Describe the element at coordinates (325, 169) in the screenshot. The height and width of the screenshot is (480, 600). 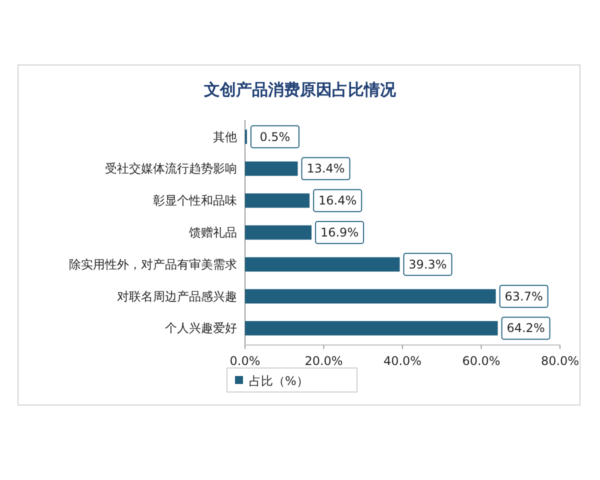
I see `data-label: 13.4%` at that location.